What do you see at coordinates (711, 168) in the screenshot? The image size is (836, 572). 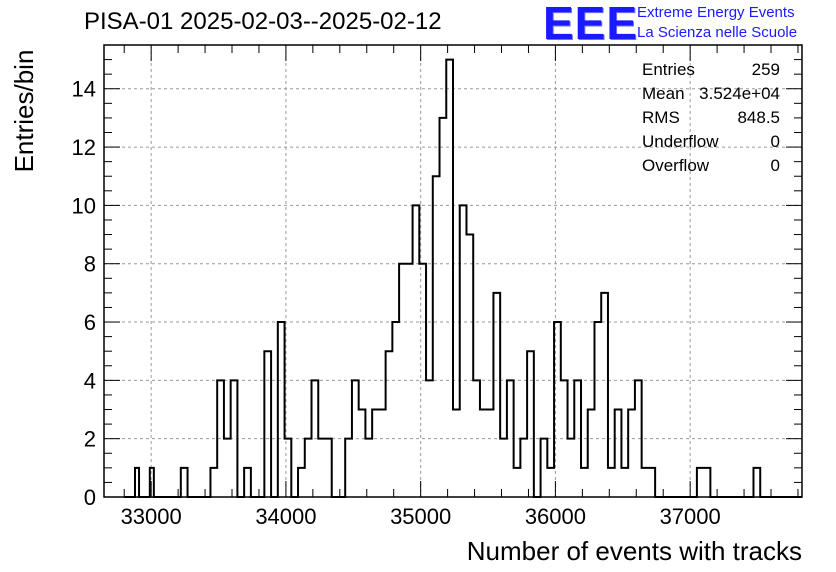 I see `stat-overflow: Overflow 0` at bounding box center [711, 168].